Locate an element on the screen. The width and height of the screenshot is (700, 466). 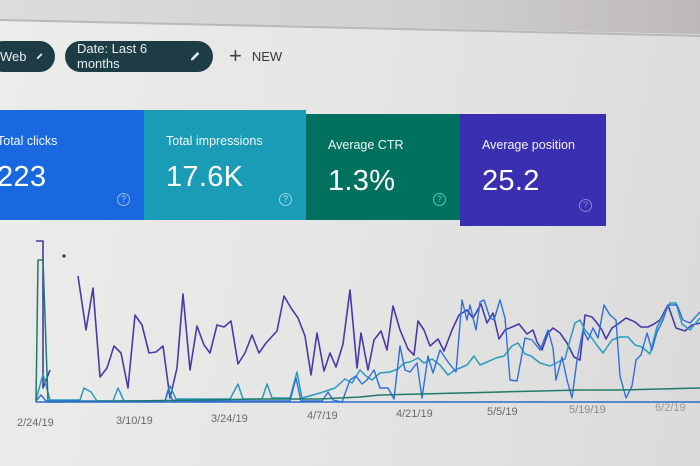
metric-card-total-impressions: Total impressions 17.6K ? is located at coordinates (225, 165).